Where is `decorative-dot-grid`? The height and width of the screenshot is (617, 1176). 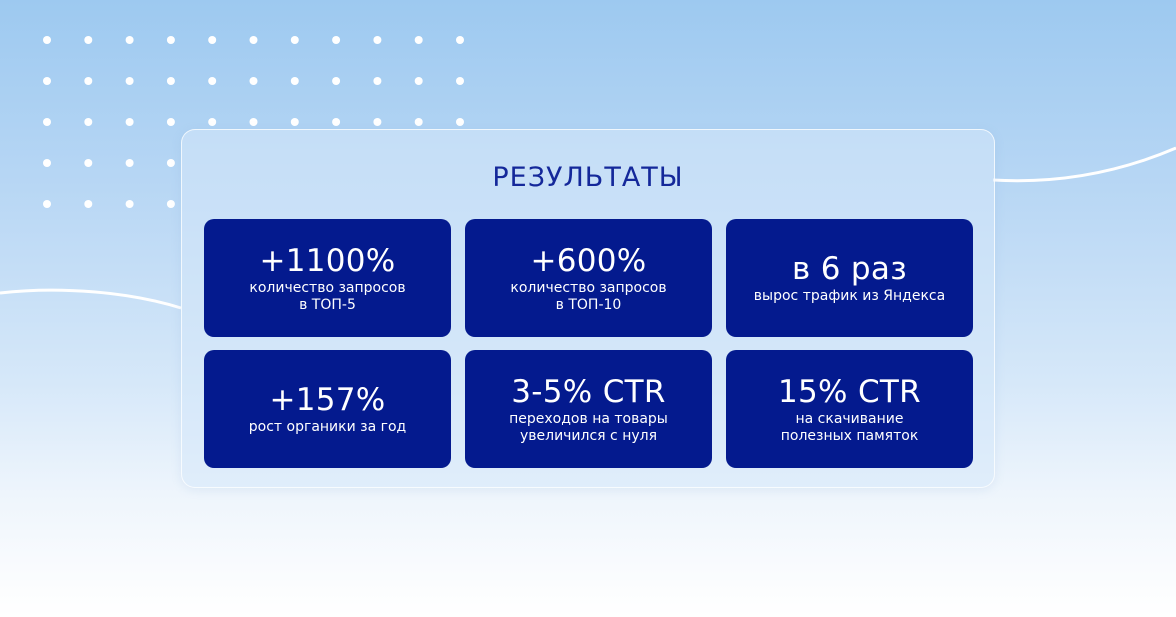 decorative-dot-grid is located at coordinates (253, 122).